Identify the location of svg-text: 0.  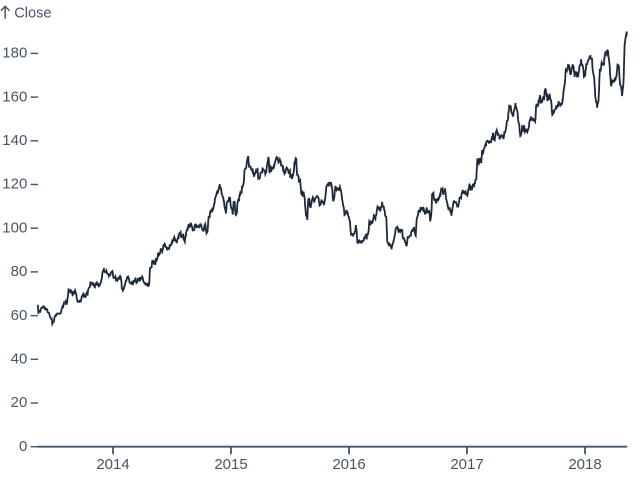
(23, 446).